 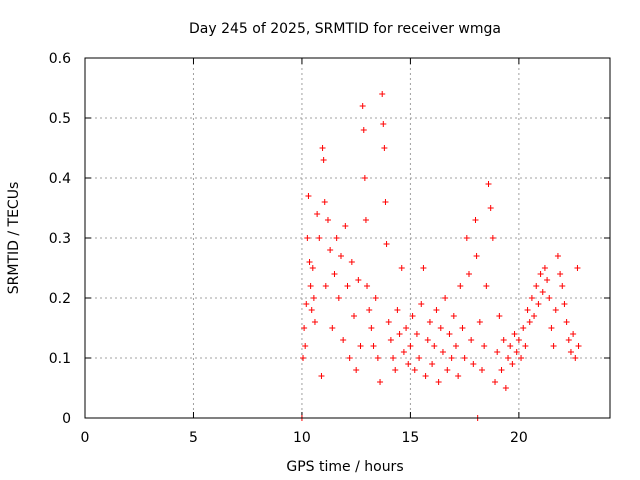 I want to click on x-tick-label: 0, so click(x=85, y=438).